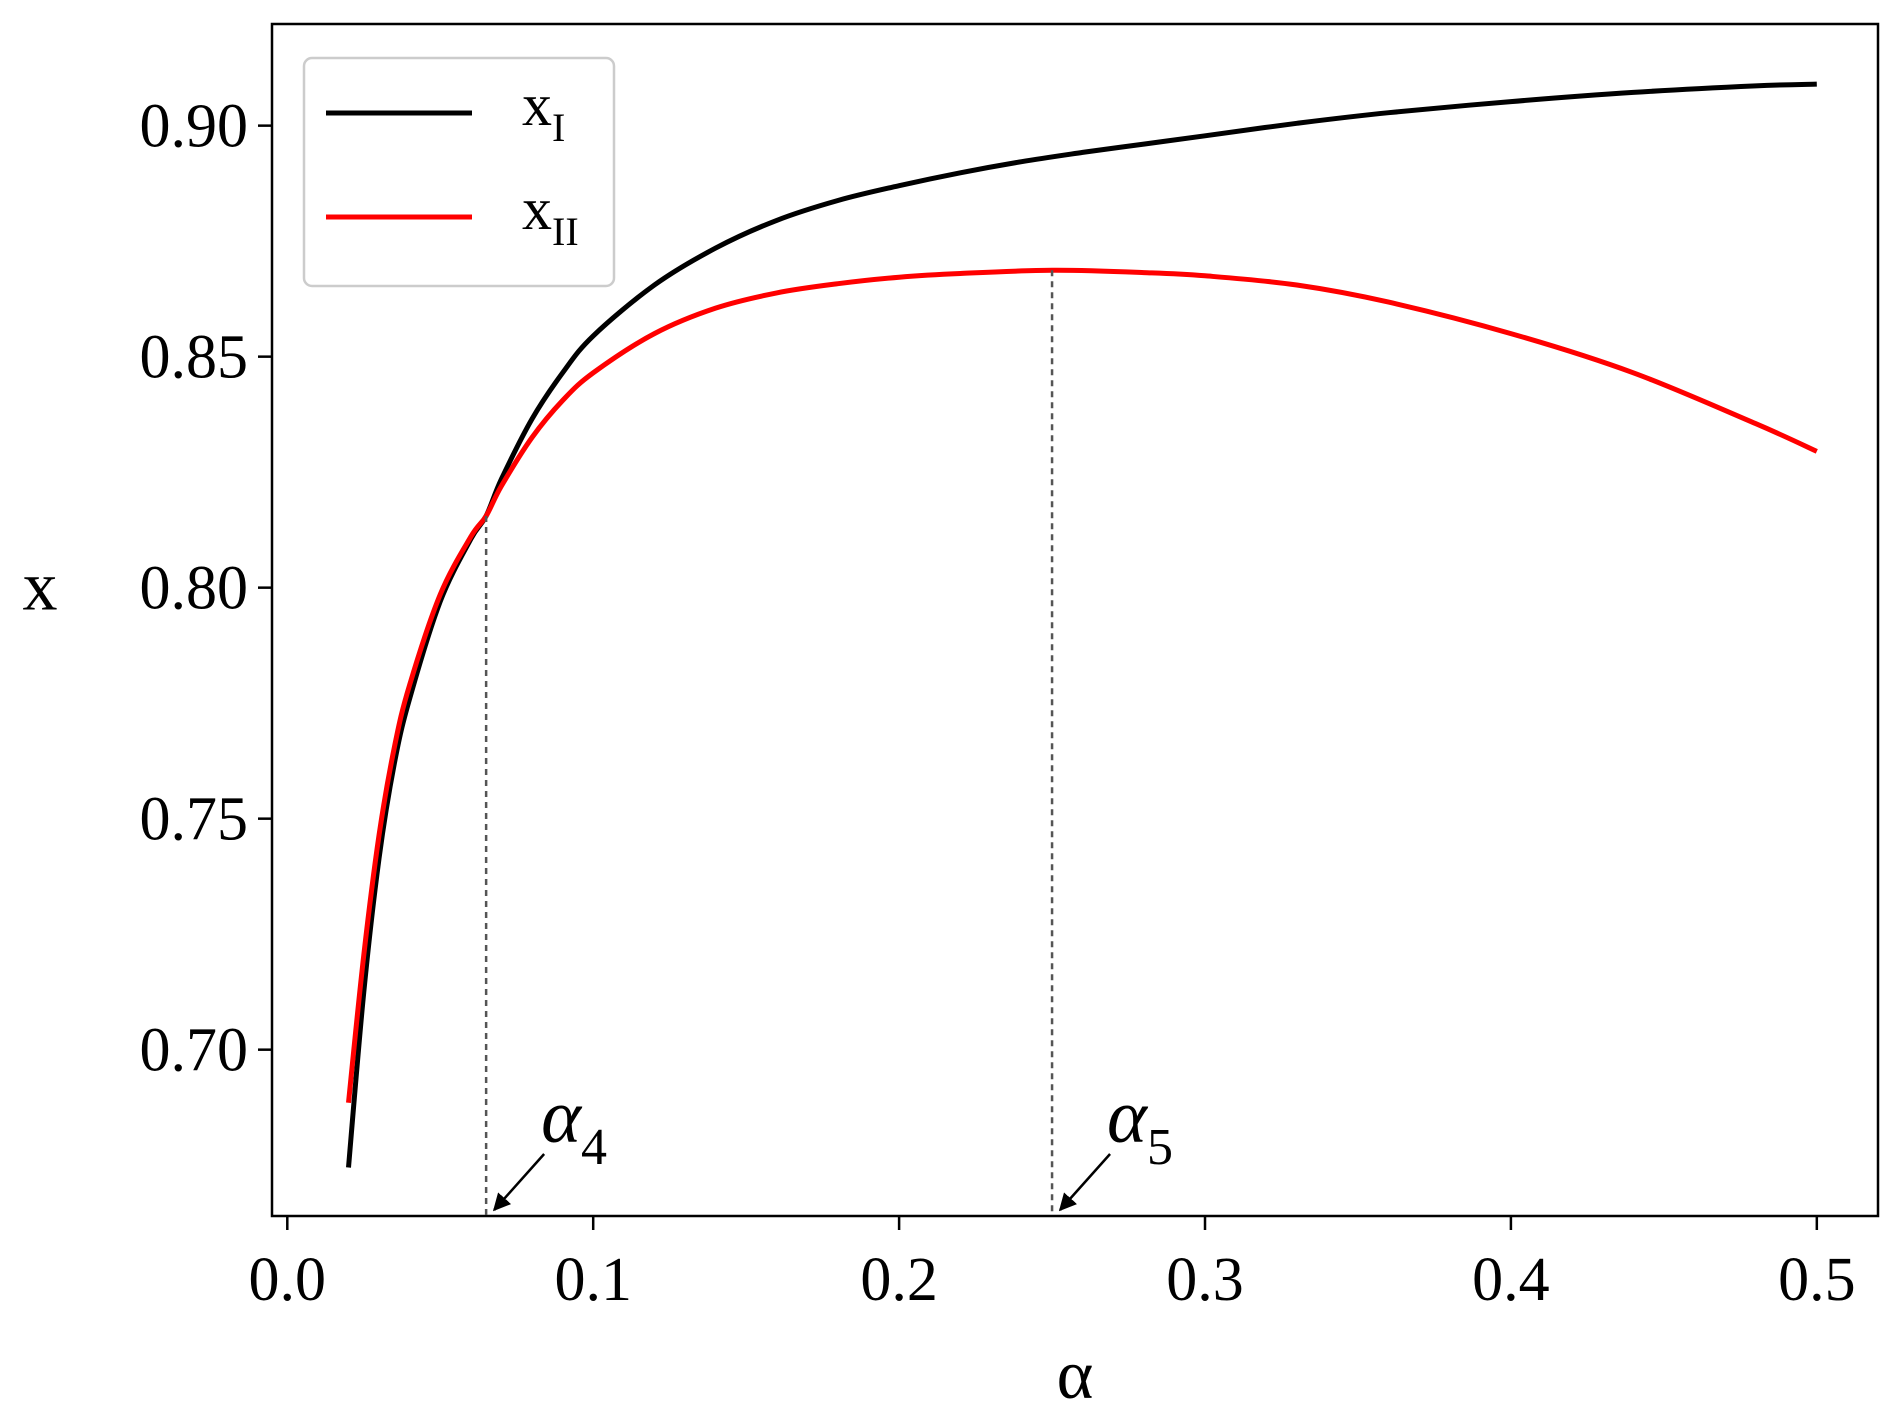 Image resolution: width=1901 pixels, height=1415 pixels. I want to click on legend-subscript: I, so click(558, 127).